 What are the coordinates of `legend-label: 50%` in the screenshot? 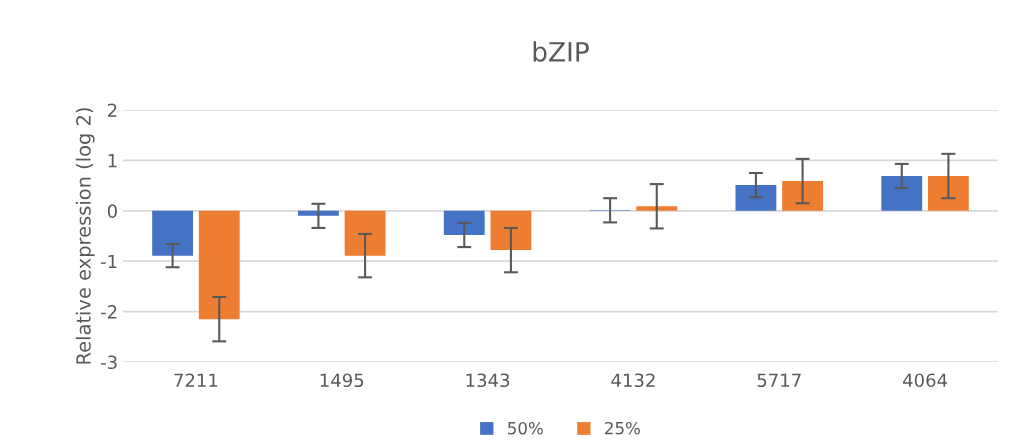 It's located at (525, 428).